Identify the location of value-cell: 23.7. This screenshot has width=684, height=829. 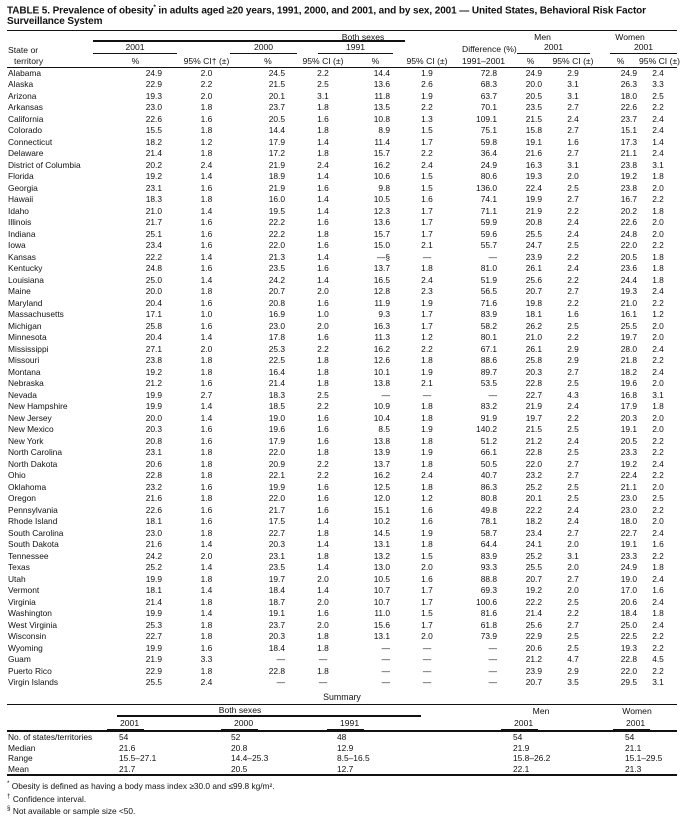
(276, 624).